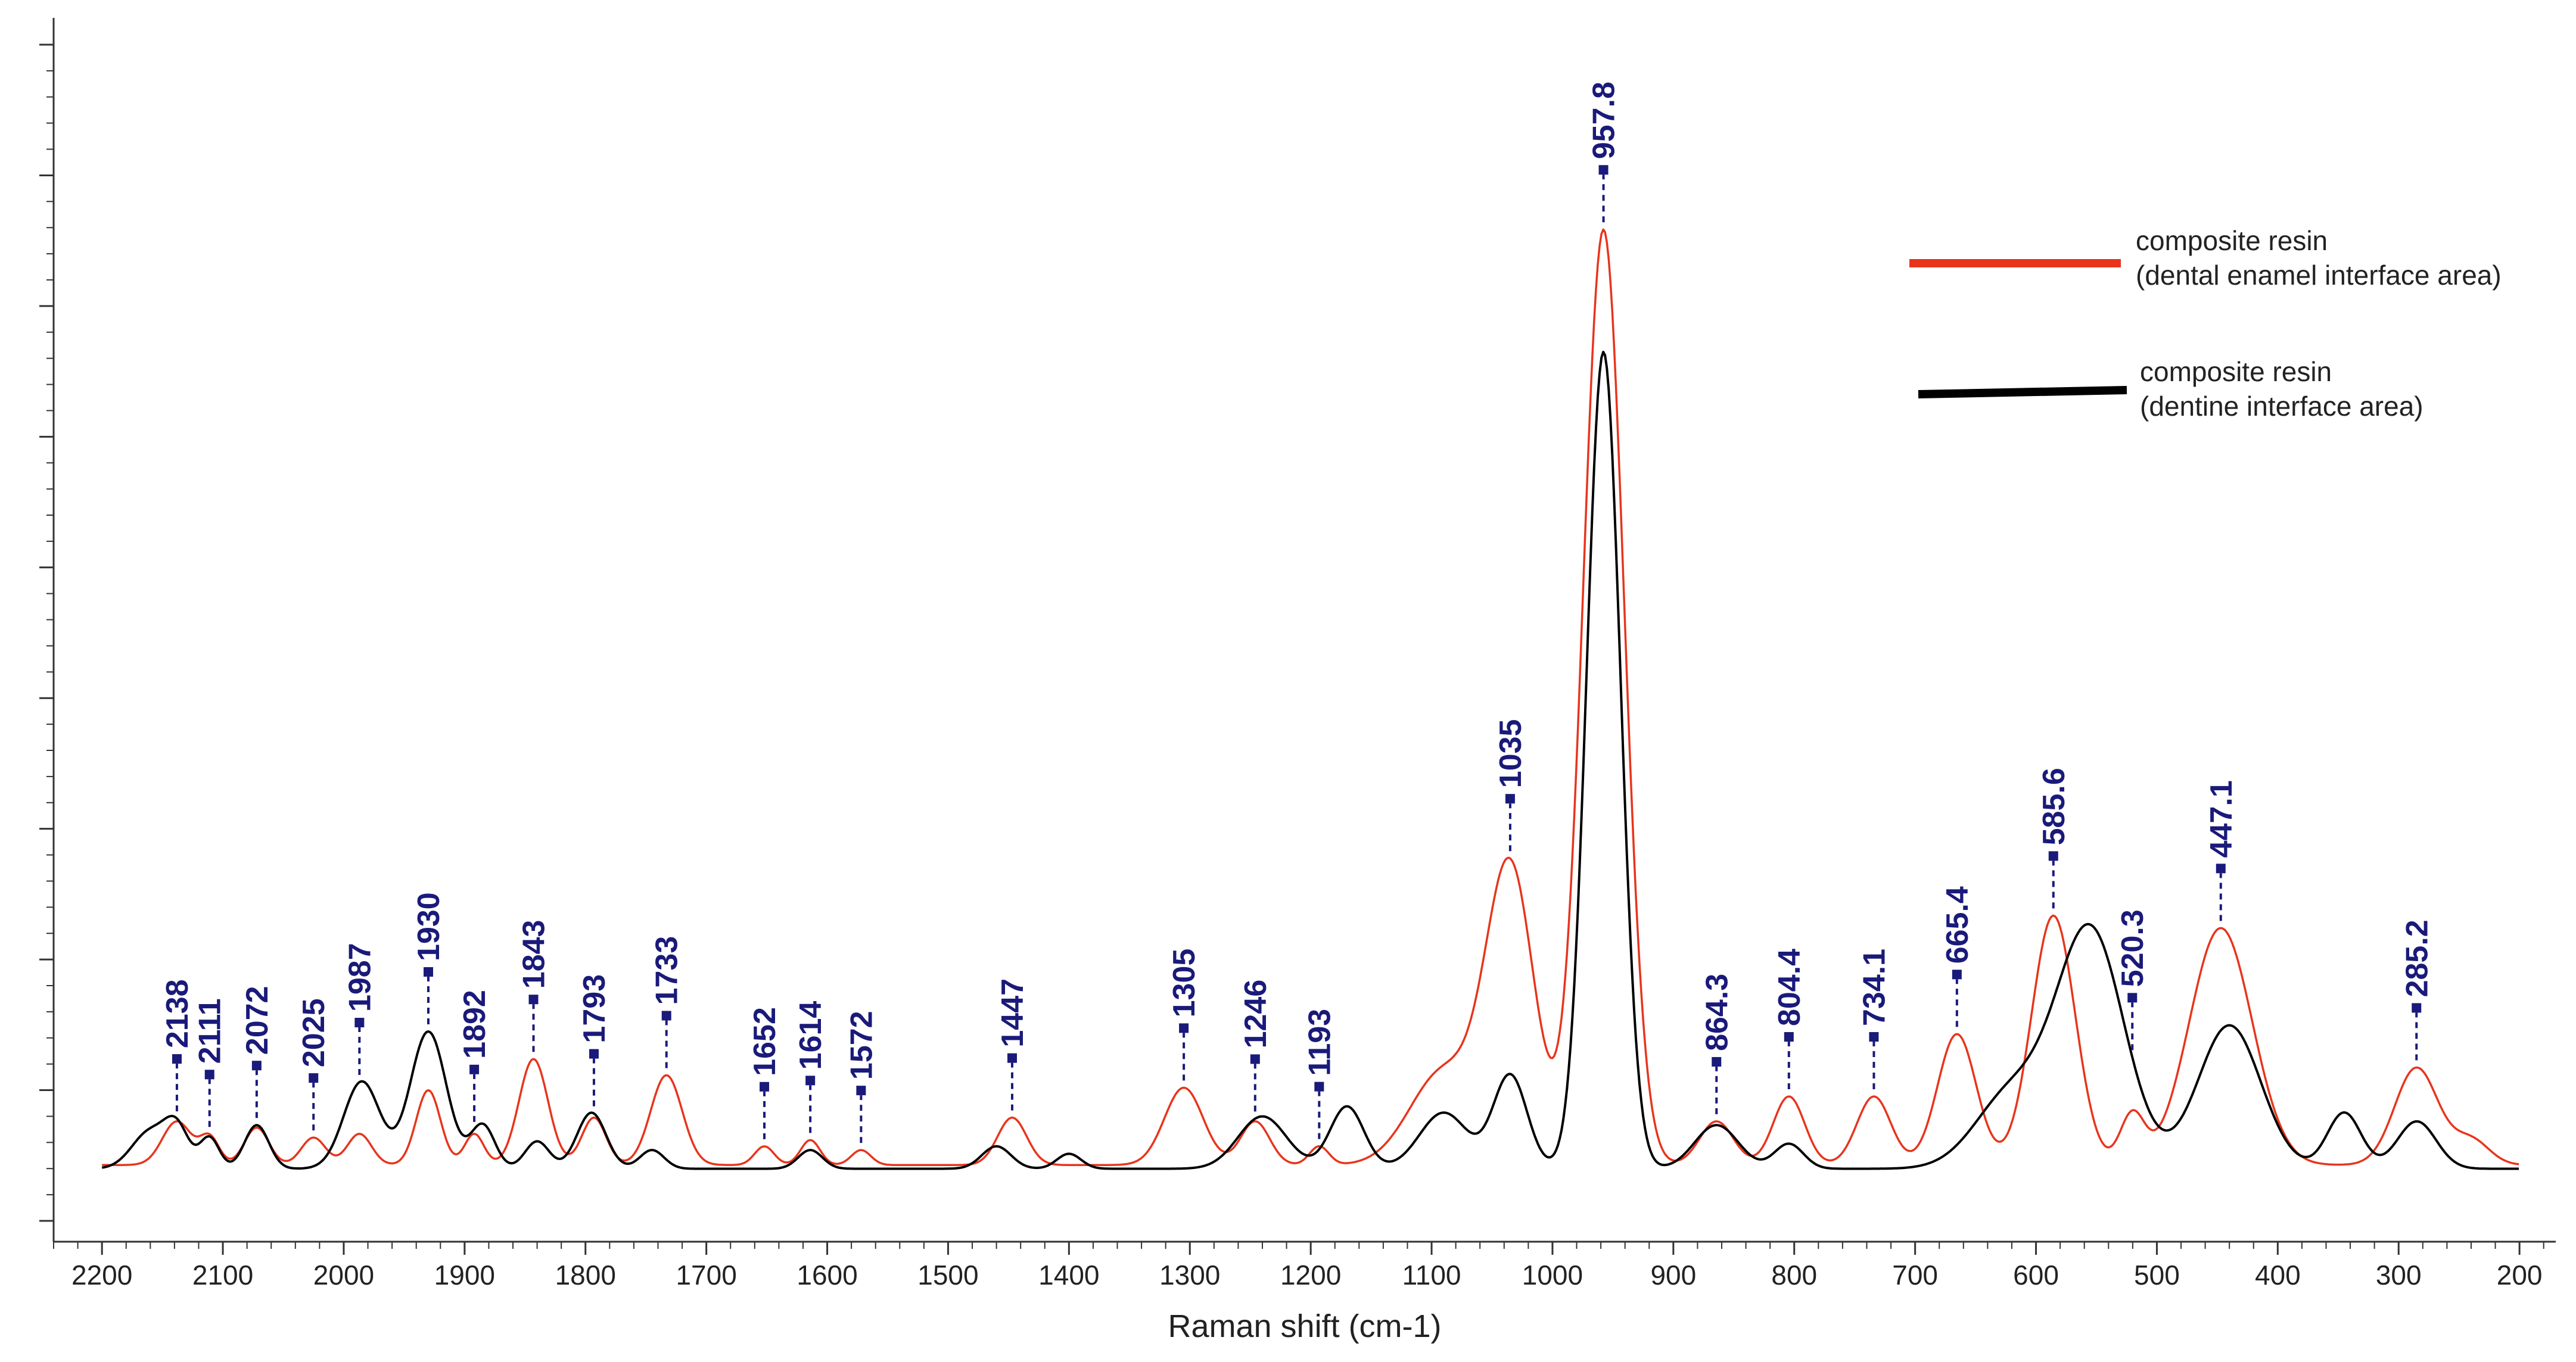  Describe the element at coordinates (706, 1275) in the screenshot. I see `x-tick-label: 1700` at that location.